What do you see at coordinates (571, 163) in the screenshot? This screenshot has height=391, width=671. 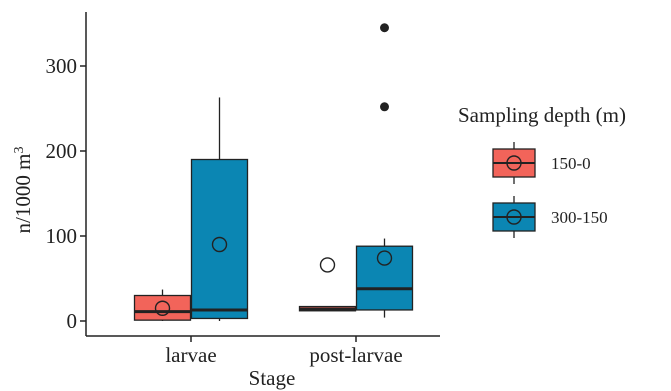 I see `legend-label-150-0: 150-0` at bounding box center [571, 163].